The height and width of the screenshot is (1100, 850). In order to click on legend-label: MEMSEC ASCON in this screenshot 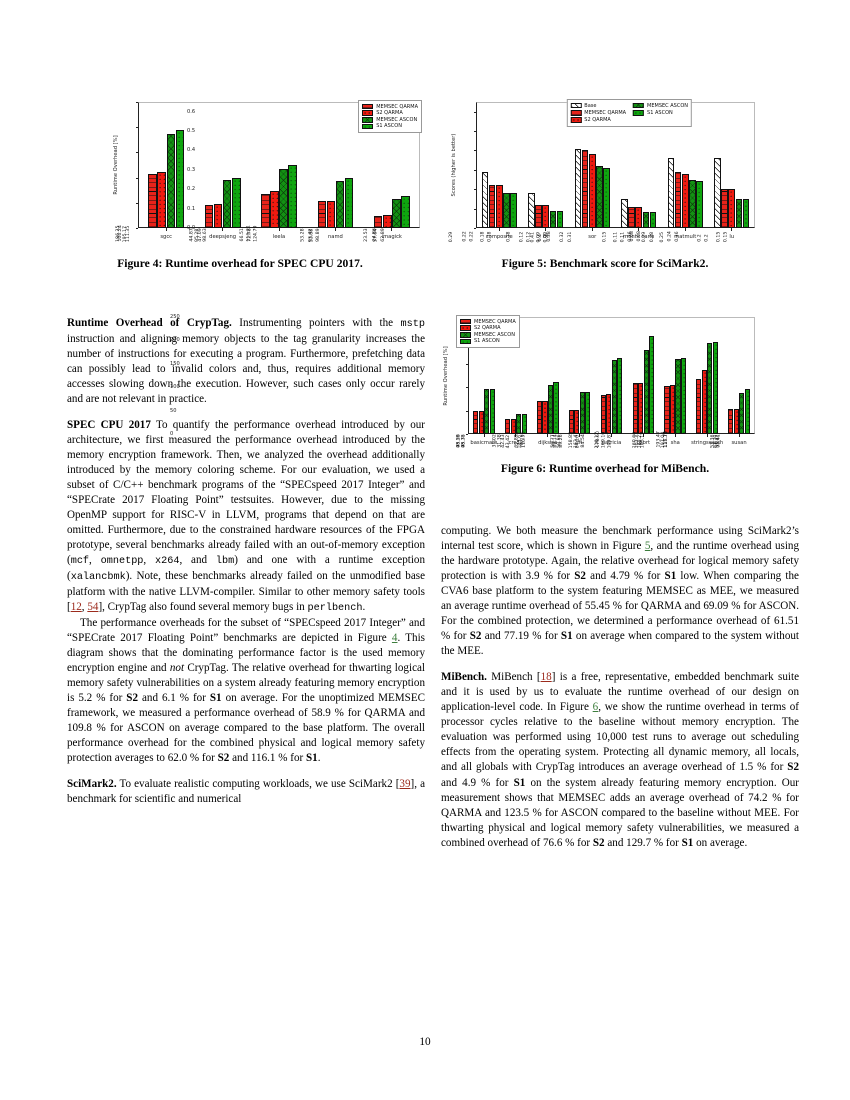, I will do `click(397, 119)`.